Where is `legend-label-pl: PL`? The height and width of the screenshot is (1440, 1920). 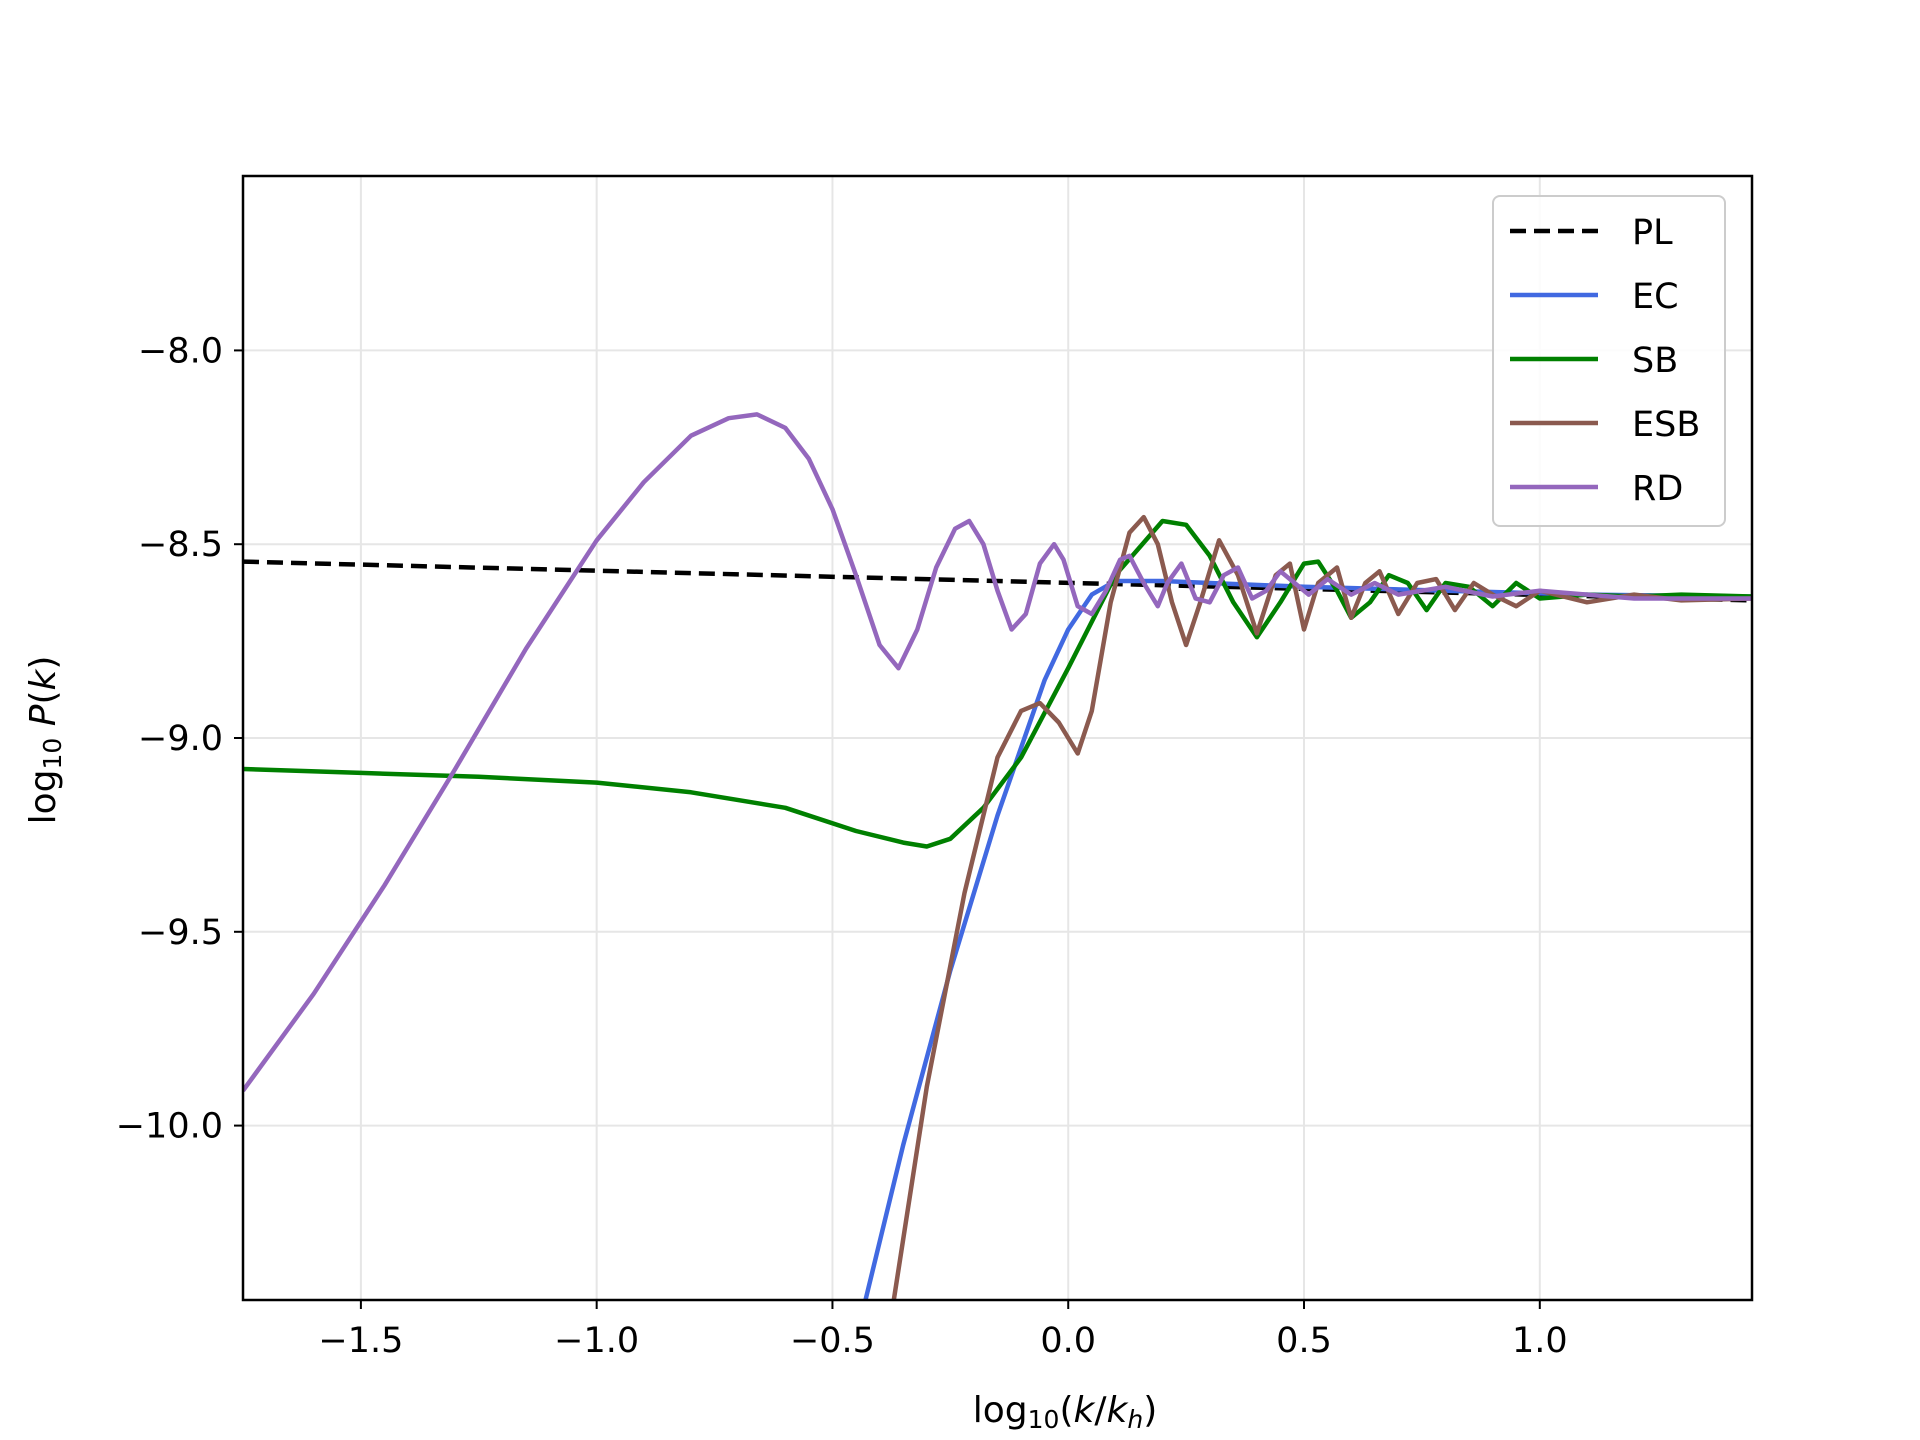
legend-label-pl: PL is located at coordinates (1652, 233).